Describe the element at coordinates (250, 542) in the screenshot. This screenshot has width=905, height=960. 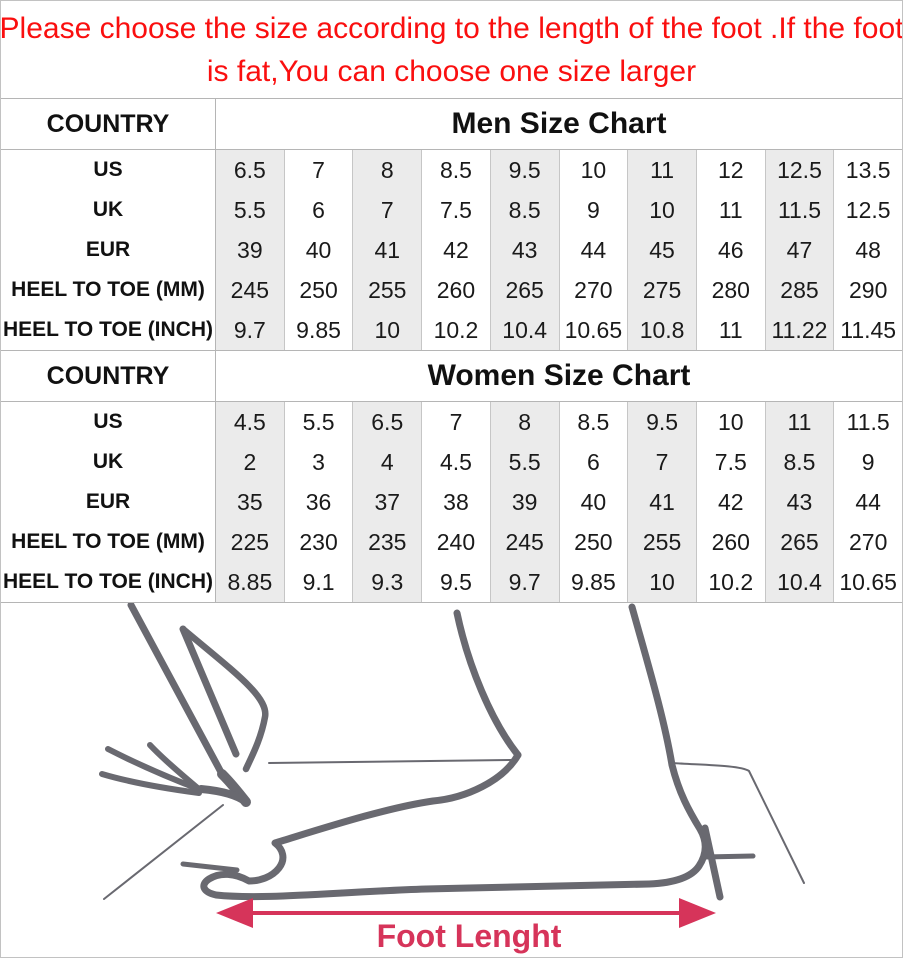
I see `size-cell: 225` at that location.